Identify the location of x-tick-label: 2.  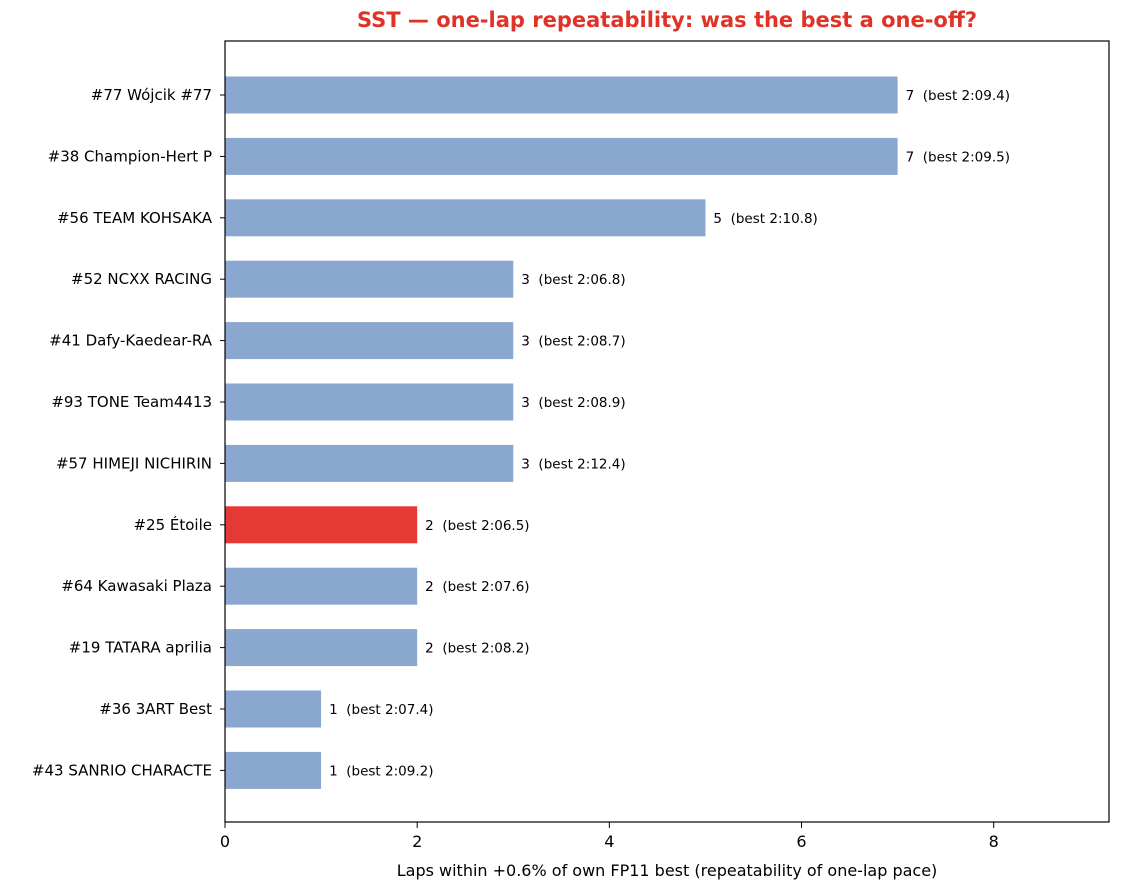
(417, 841).